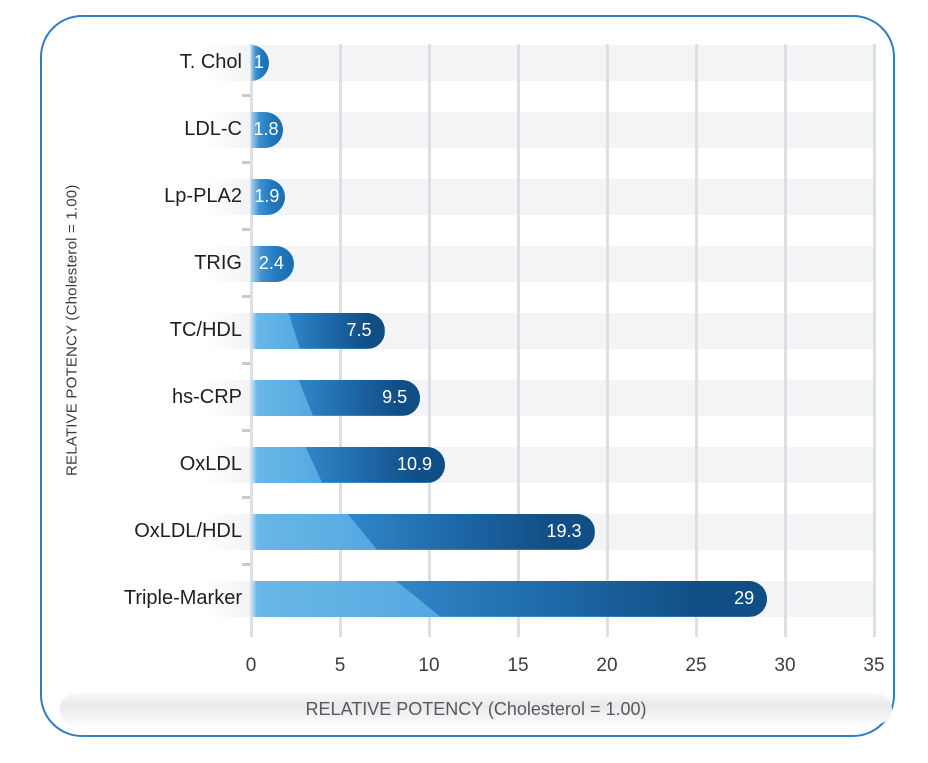 This screenshot has width=928, height=763. Describe the element at coordinates (359, 330) in the screenshot. I see `bar-value-label: 7.5` at that location.